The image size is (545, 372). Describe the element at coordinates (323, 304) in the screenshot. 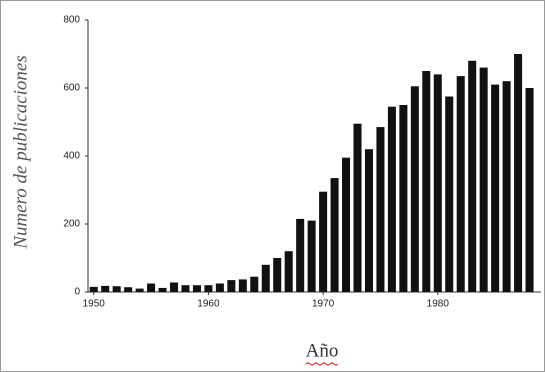

I see `x-tick-label: 1970` at that location.